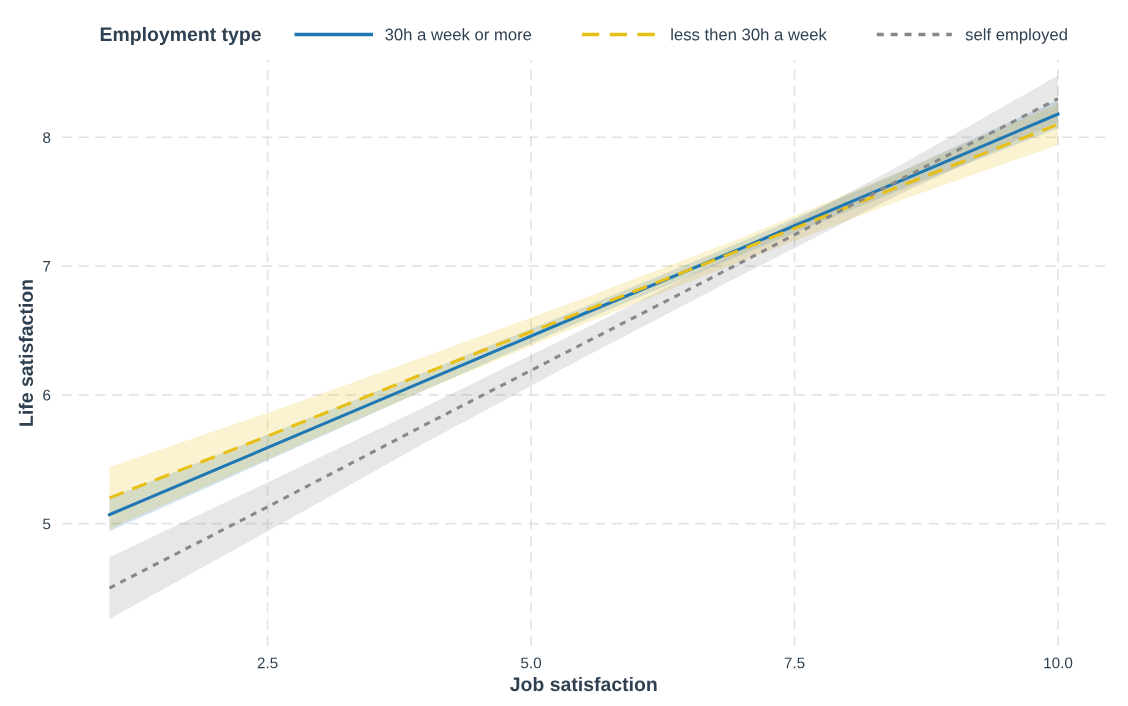 This screenshot has height=706, width=1128. I want to click on y-tick-label: 8, so click(47, 137).